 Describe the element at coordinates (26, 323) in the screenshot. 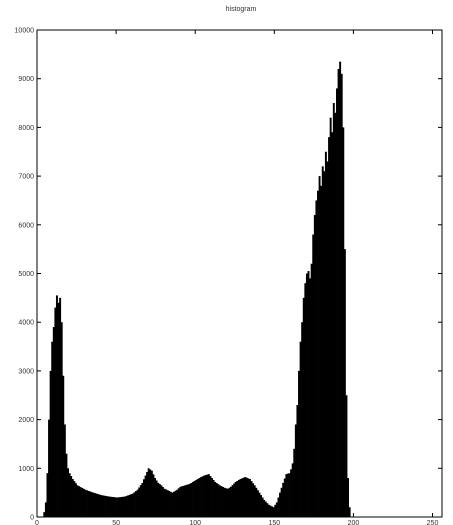

I see `y-tick-label: 4000` at that location.